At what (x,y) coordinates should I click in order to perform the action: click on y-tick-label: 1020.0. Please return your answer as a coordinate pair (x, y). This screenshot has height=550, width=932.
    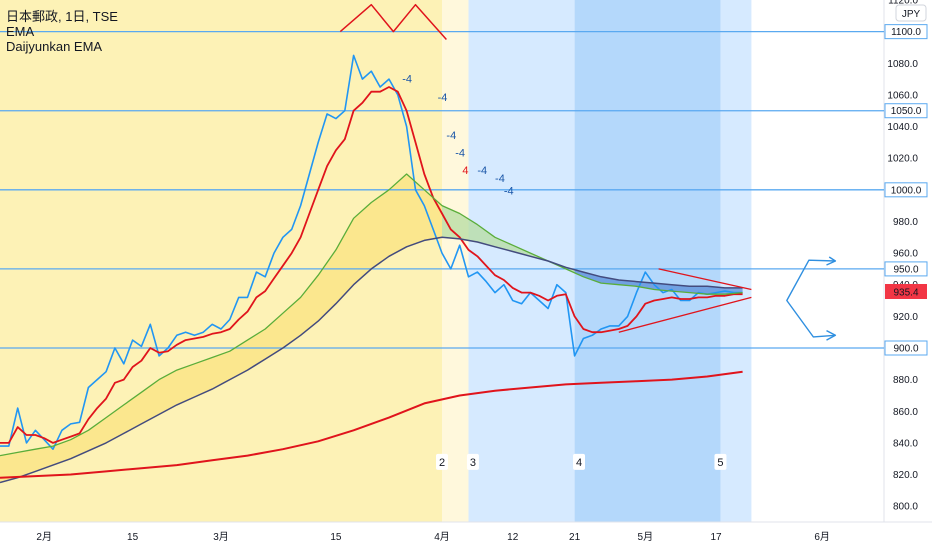
    Looking at the image, I should click on (902, 159).